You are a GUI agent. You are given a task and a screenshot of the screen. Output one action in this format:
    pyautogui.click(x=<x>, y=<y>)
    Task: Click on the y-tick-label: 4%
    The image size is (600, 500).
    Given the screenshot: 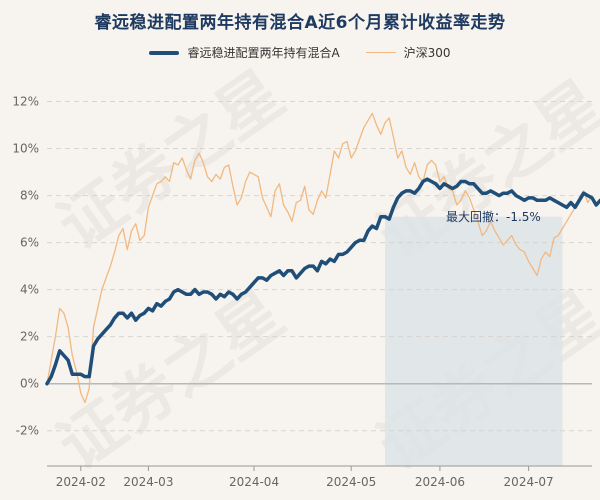 What is the action you would take?
    pyautogui.click(x=29, y=290)
    